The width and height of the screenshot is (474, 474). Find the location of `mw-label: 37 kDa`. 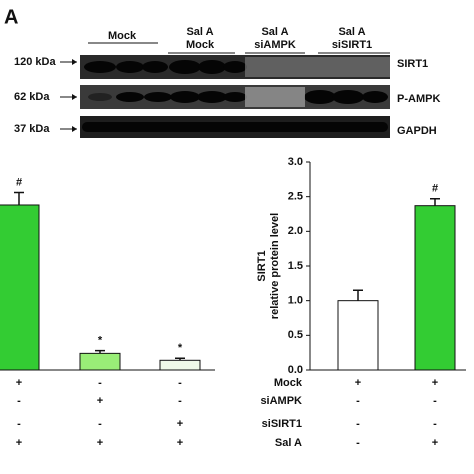

mw-label: 37 kDa is located at coordinates (32, 129).